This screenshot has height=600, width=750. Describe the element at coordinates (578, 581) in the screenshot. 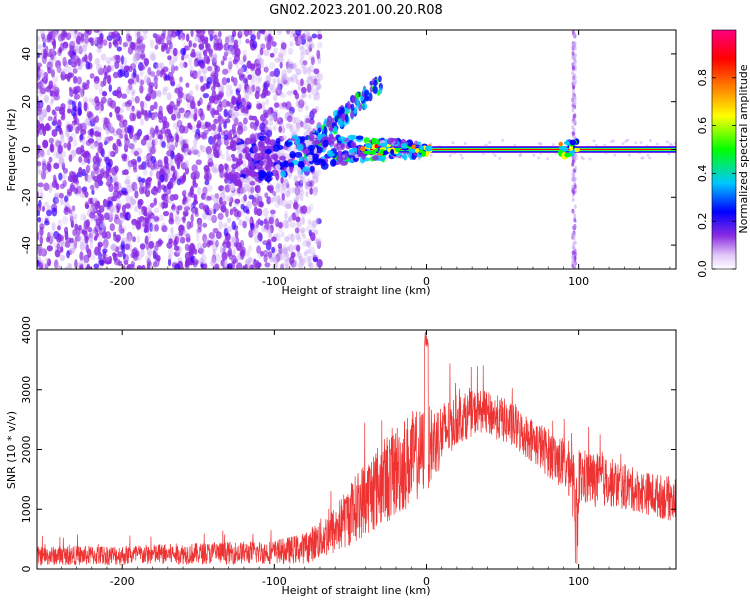

I see `x-tick-label: 100` at that location.